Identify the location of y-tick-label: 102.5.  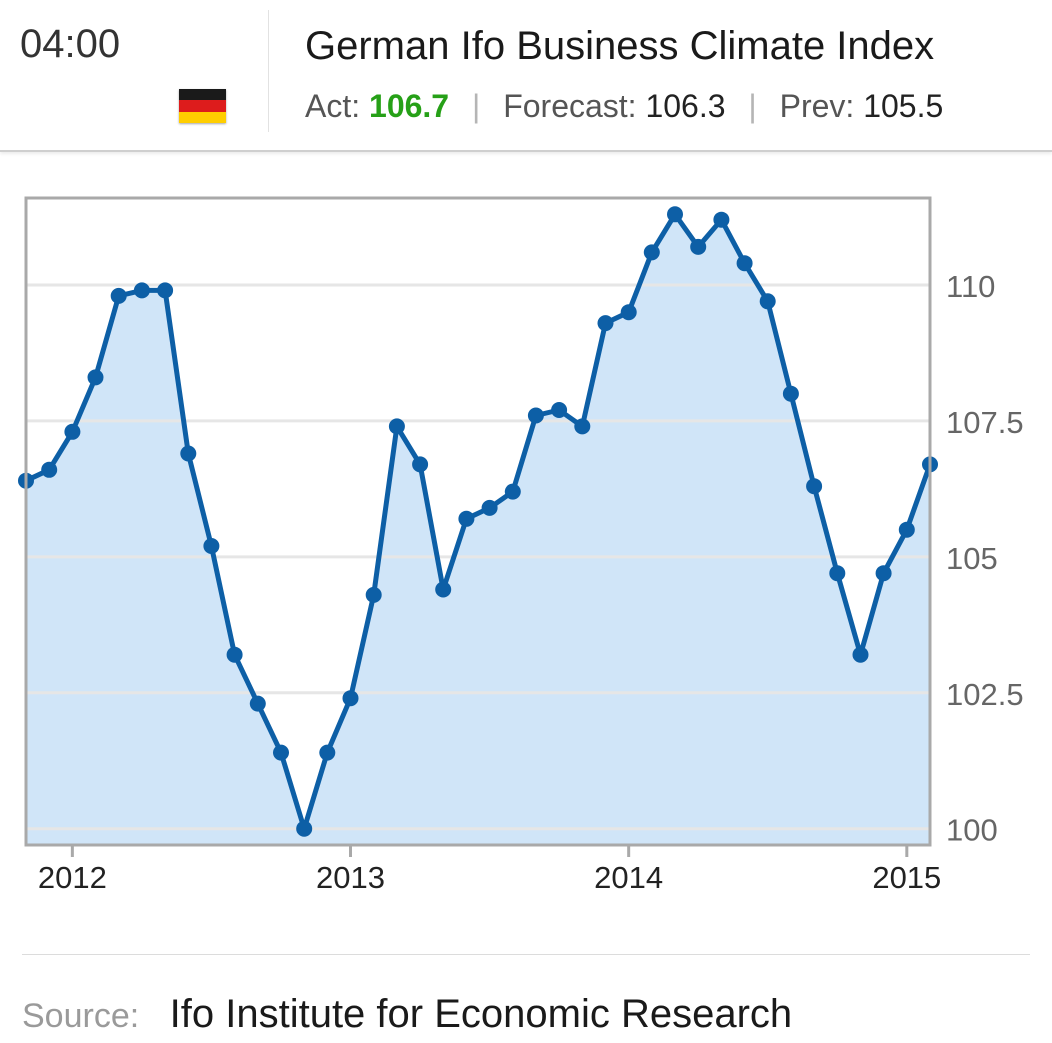
(985, 694).